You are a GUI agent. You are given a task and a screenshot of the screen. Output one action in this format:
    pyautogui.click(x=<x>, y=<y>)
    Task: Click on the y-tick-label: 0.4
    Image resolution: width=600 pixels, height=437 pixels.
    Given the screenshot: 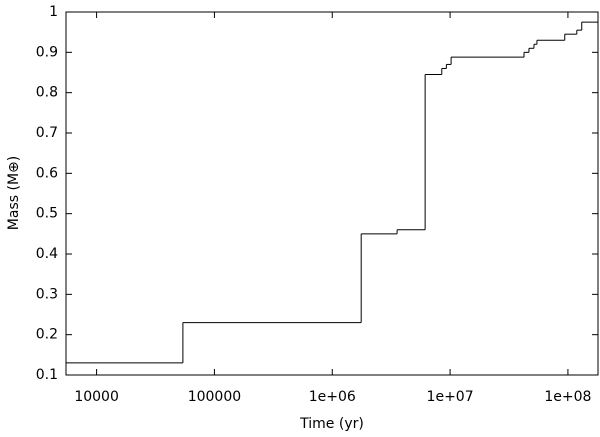 What is the action you would take?
    pyautogui.click(x=47, y=254)
    